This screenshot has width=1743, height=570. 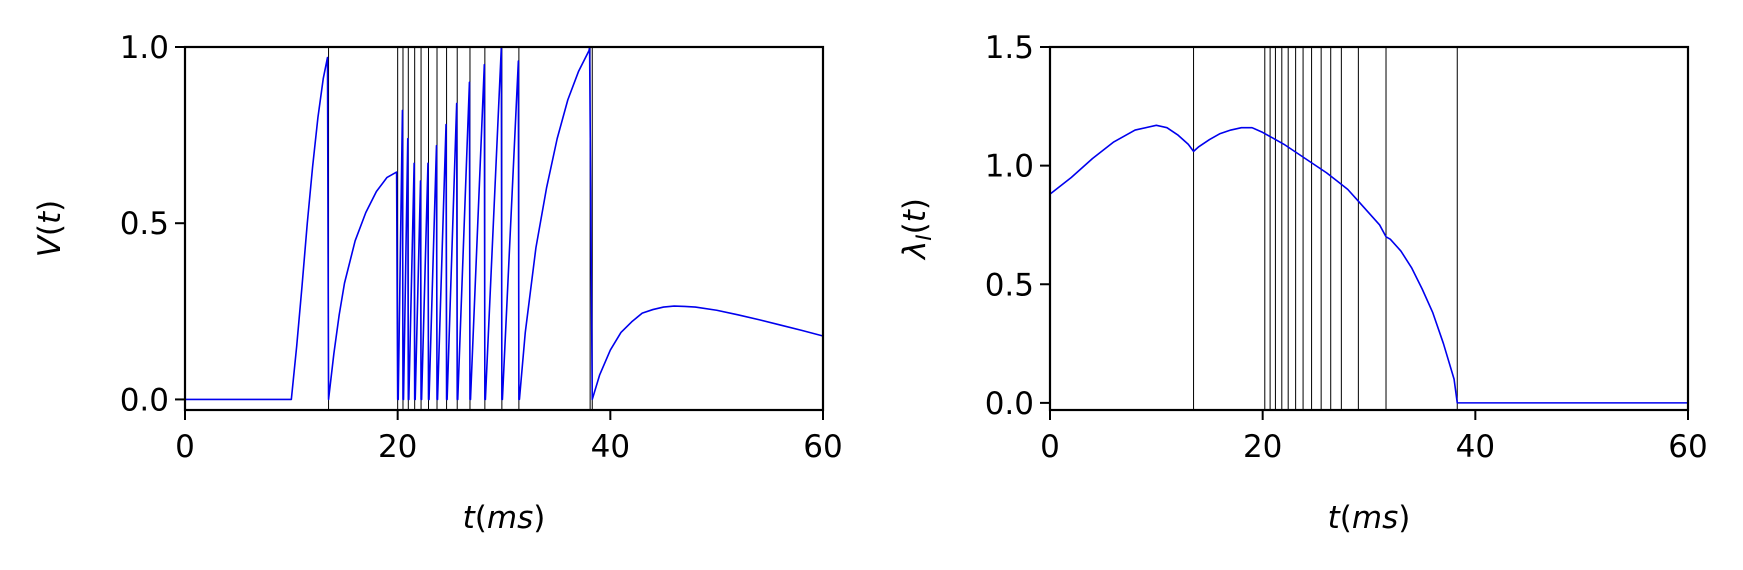 What do you see at coordinates (50, 229) in the screenshot?
I see `y-axis-label: V(t)` at bounding box center [50, 229].